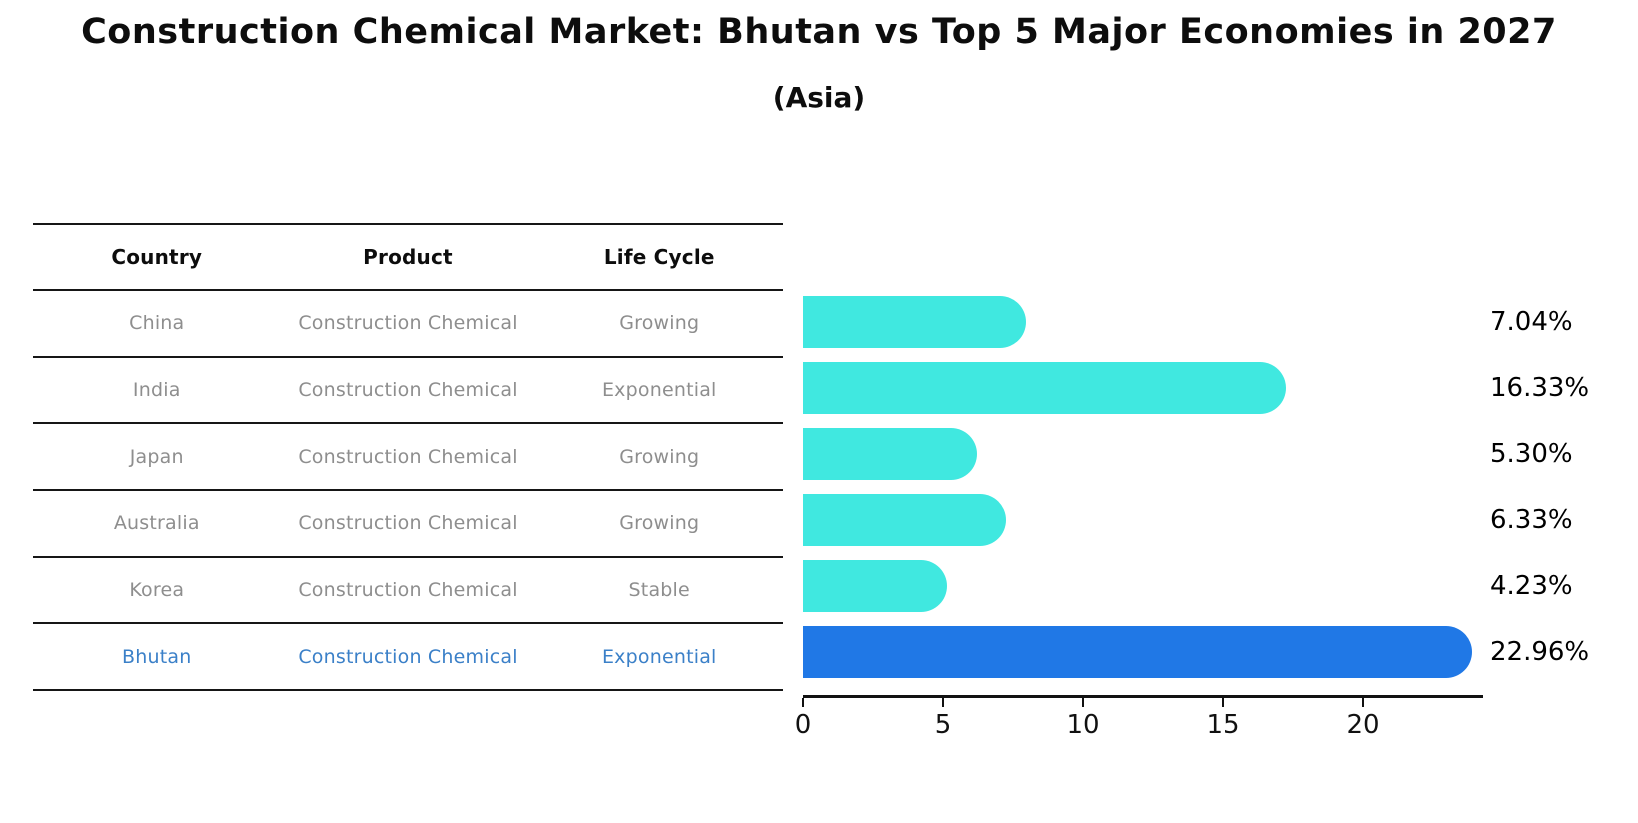 The width and height of the screenshot is (1638, 823). Describe the element at coordinates (1223, 725) in the screenshot. I see `x-axis-tick-label: 15` at that location.